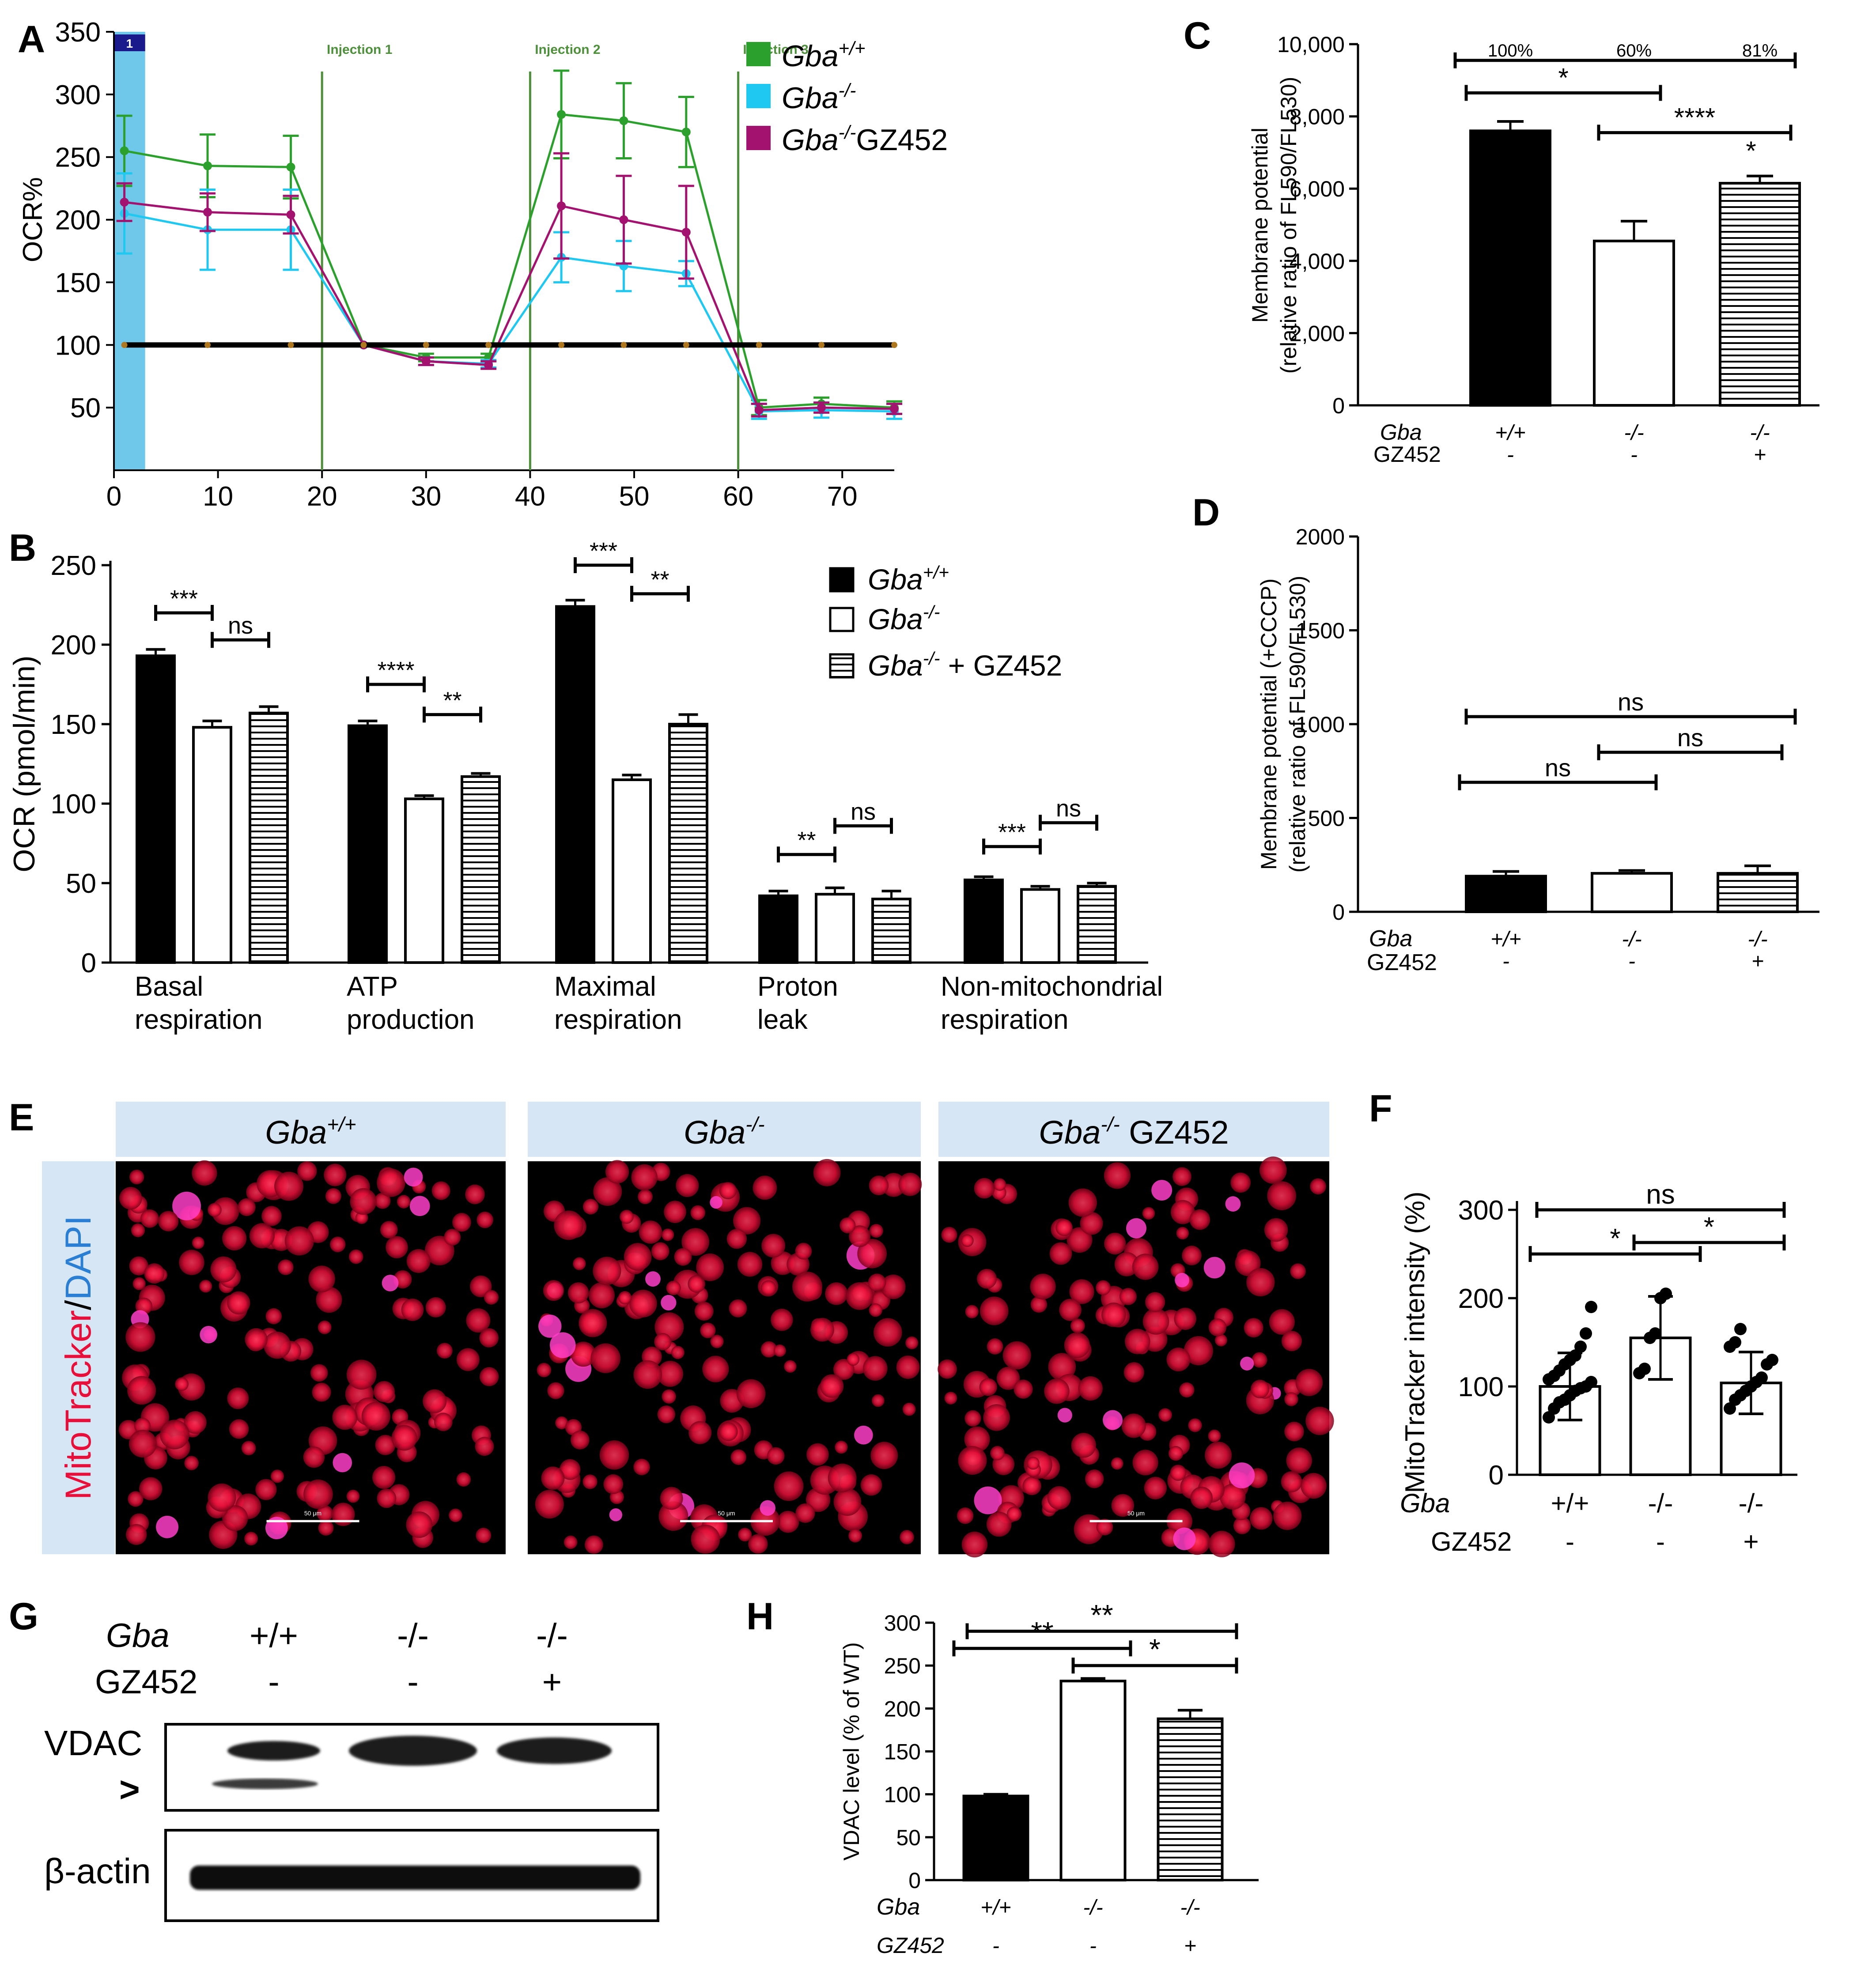 Image resolution: width=1876 pixels, height=1964 pixels. What do you see at coordinates (415, 1878) in the screenshot?
I see `blot-actin-band` at bounding box center [415, 1878].